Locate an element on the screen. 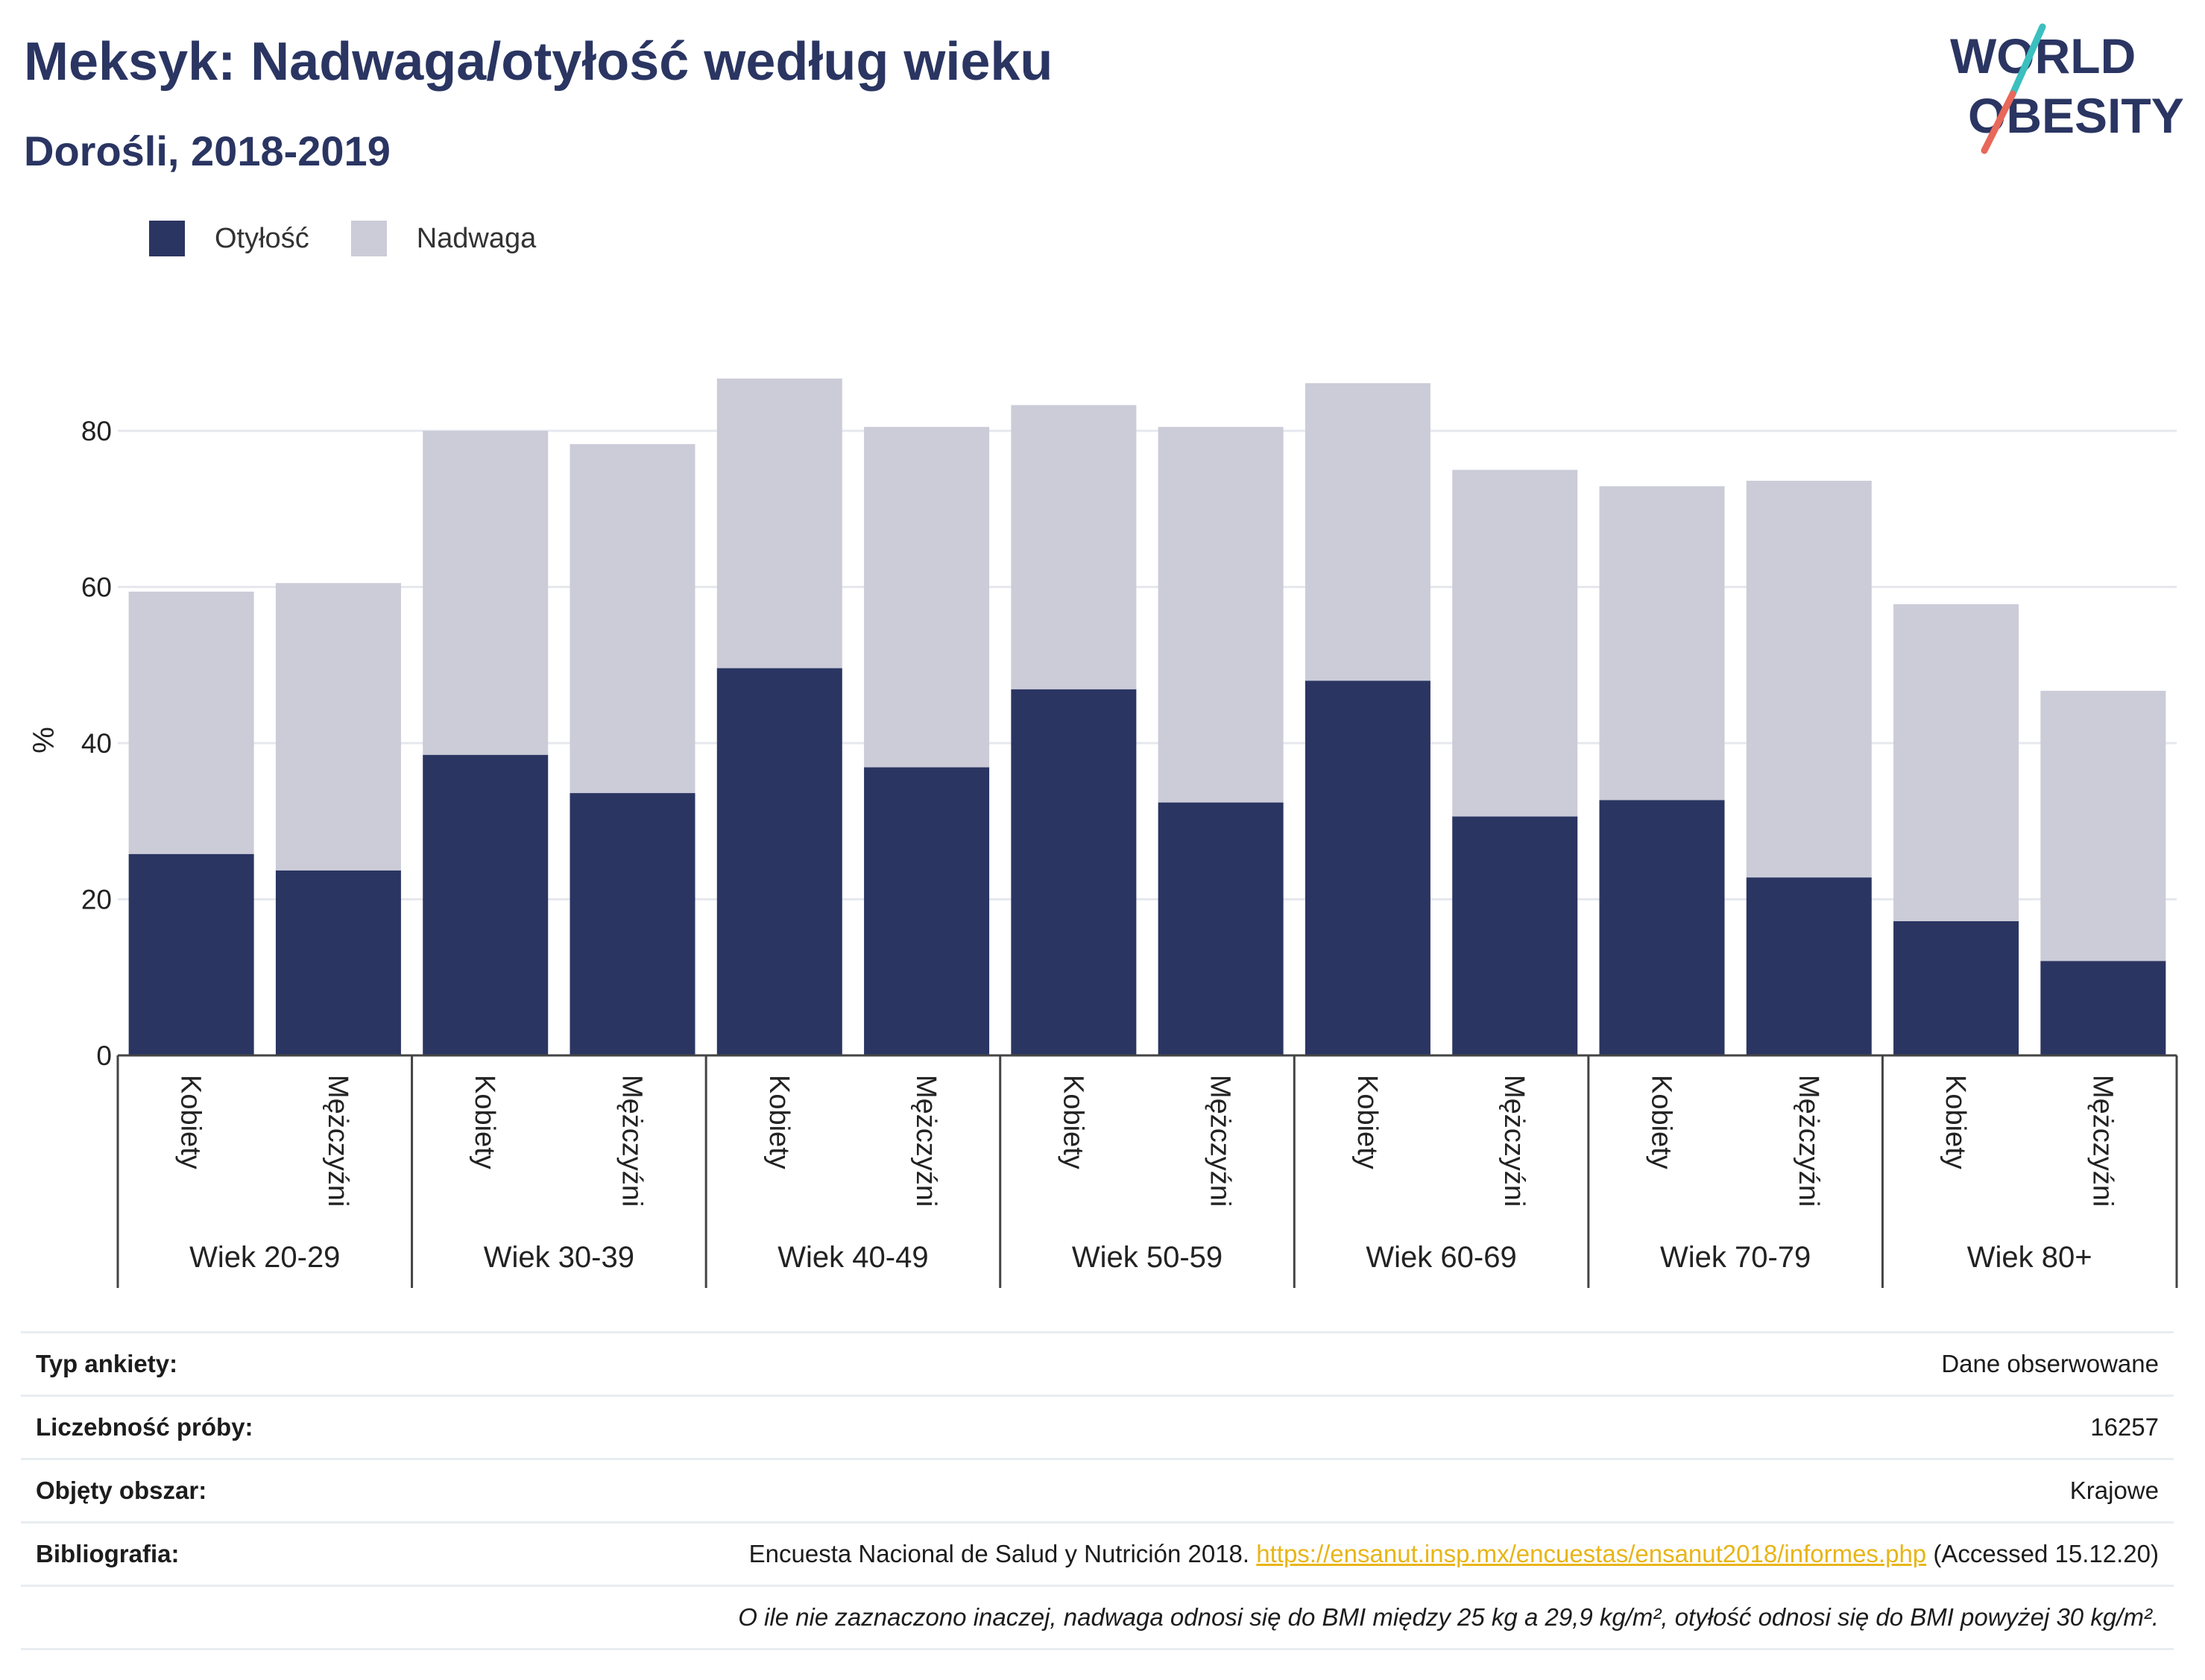  logo-line1: WORLD is located at coordinates (2043, 55).